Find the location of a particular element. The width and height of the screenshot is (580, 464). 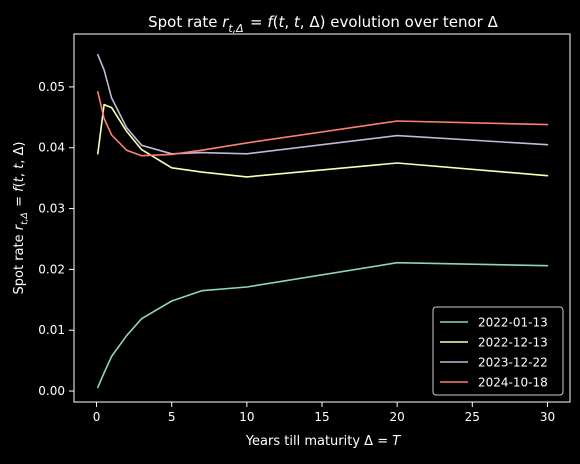

y-tick-label: 0.02 is located at coordinates (51, 269).